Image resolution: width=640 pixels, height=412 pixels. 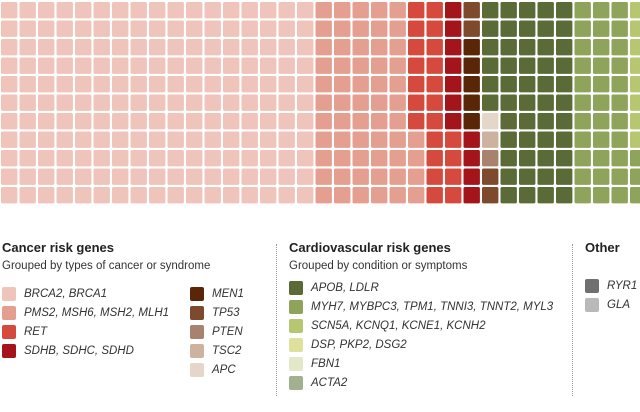 I want to click on legend-item-lynch: PMS2, MSH6, MSH2, MLH1, so click(x=85, y=312).